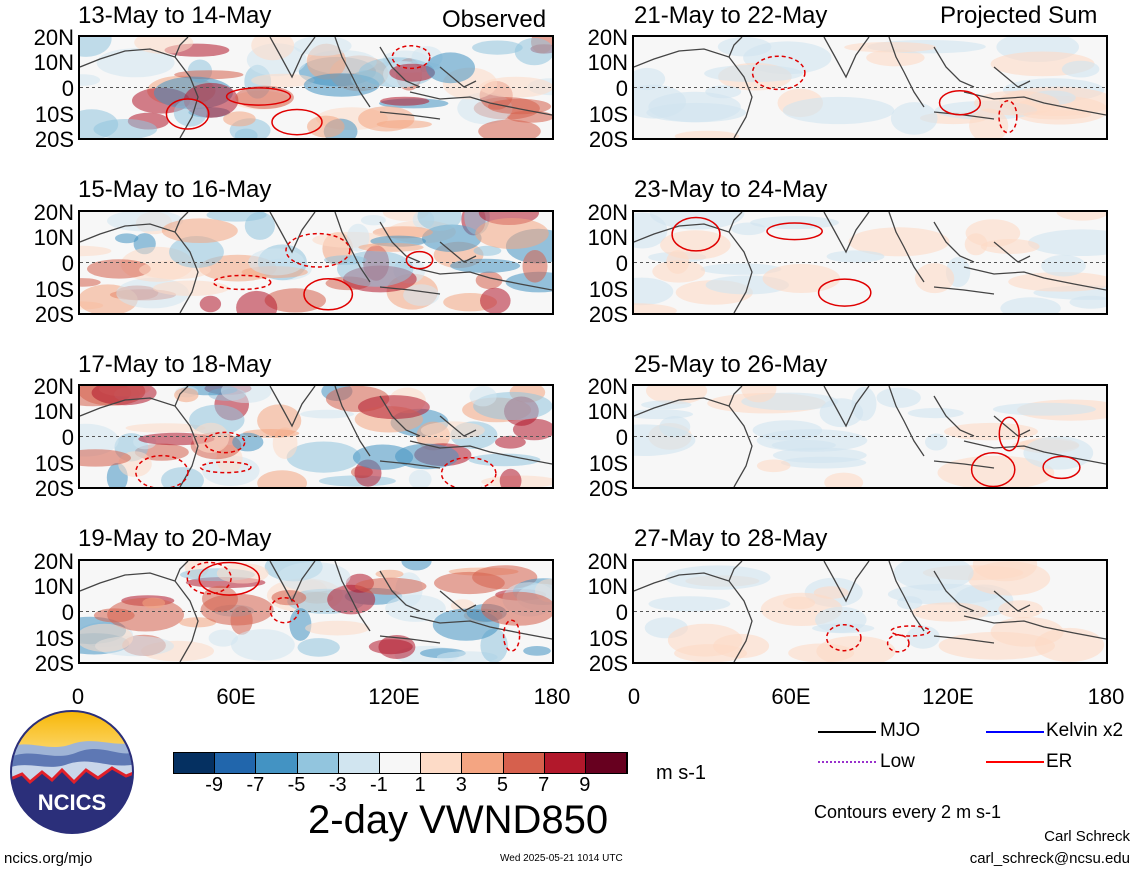 The height and width of the screenshot is (872, 1135). Describe the element at coordinates (552, 696) in the screenshot. I see `x-tick-label: 180` at that location.